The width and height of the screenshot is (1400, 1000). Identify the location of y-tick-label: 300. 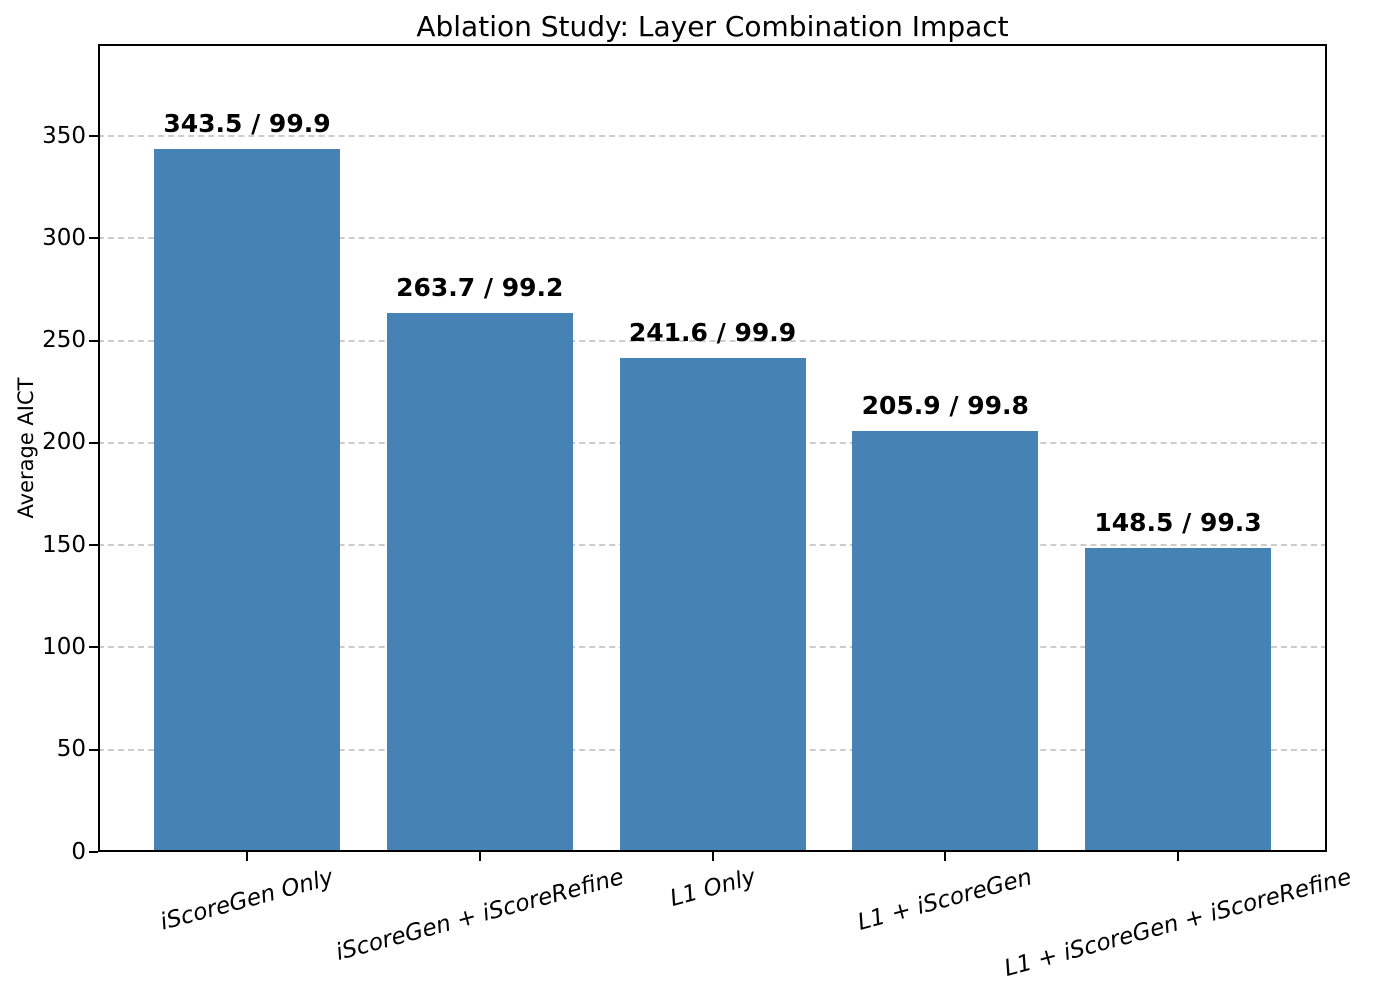
(64, 237).